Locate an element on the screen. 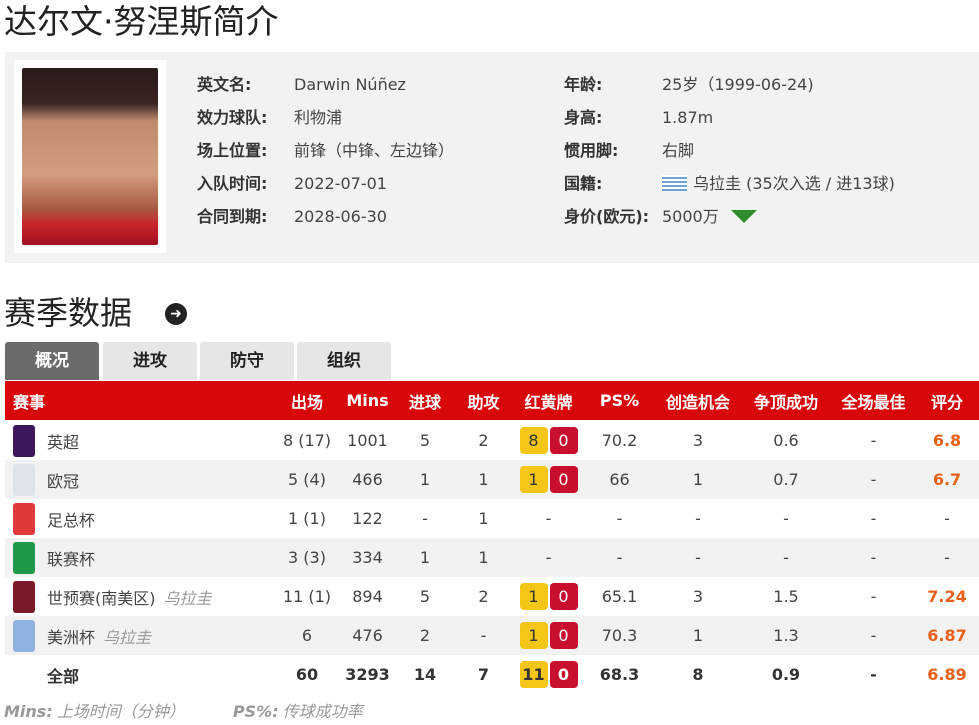 This screenshot has width=979, height=725. page-title: 达尔文·努涅斯简介 is located at coordinates (141, 21).